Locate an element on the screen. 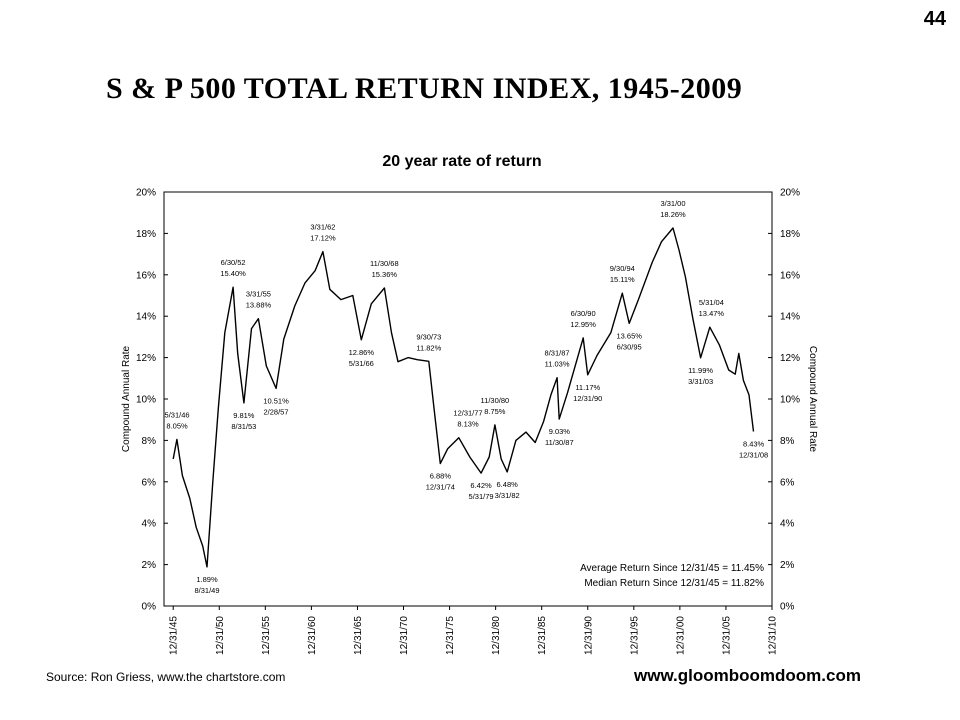 The image size is (960, 720). y-tick-label-left: 6% is located at coordinates (149, 482).